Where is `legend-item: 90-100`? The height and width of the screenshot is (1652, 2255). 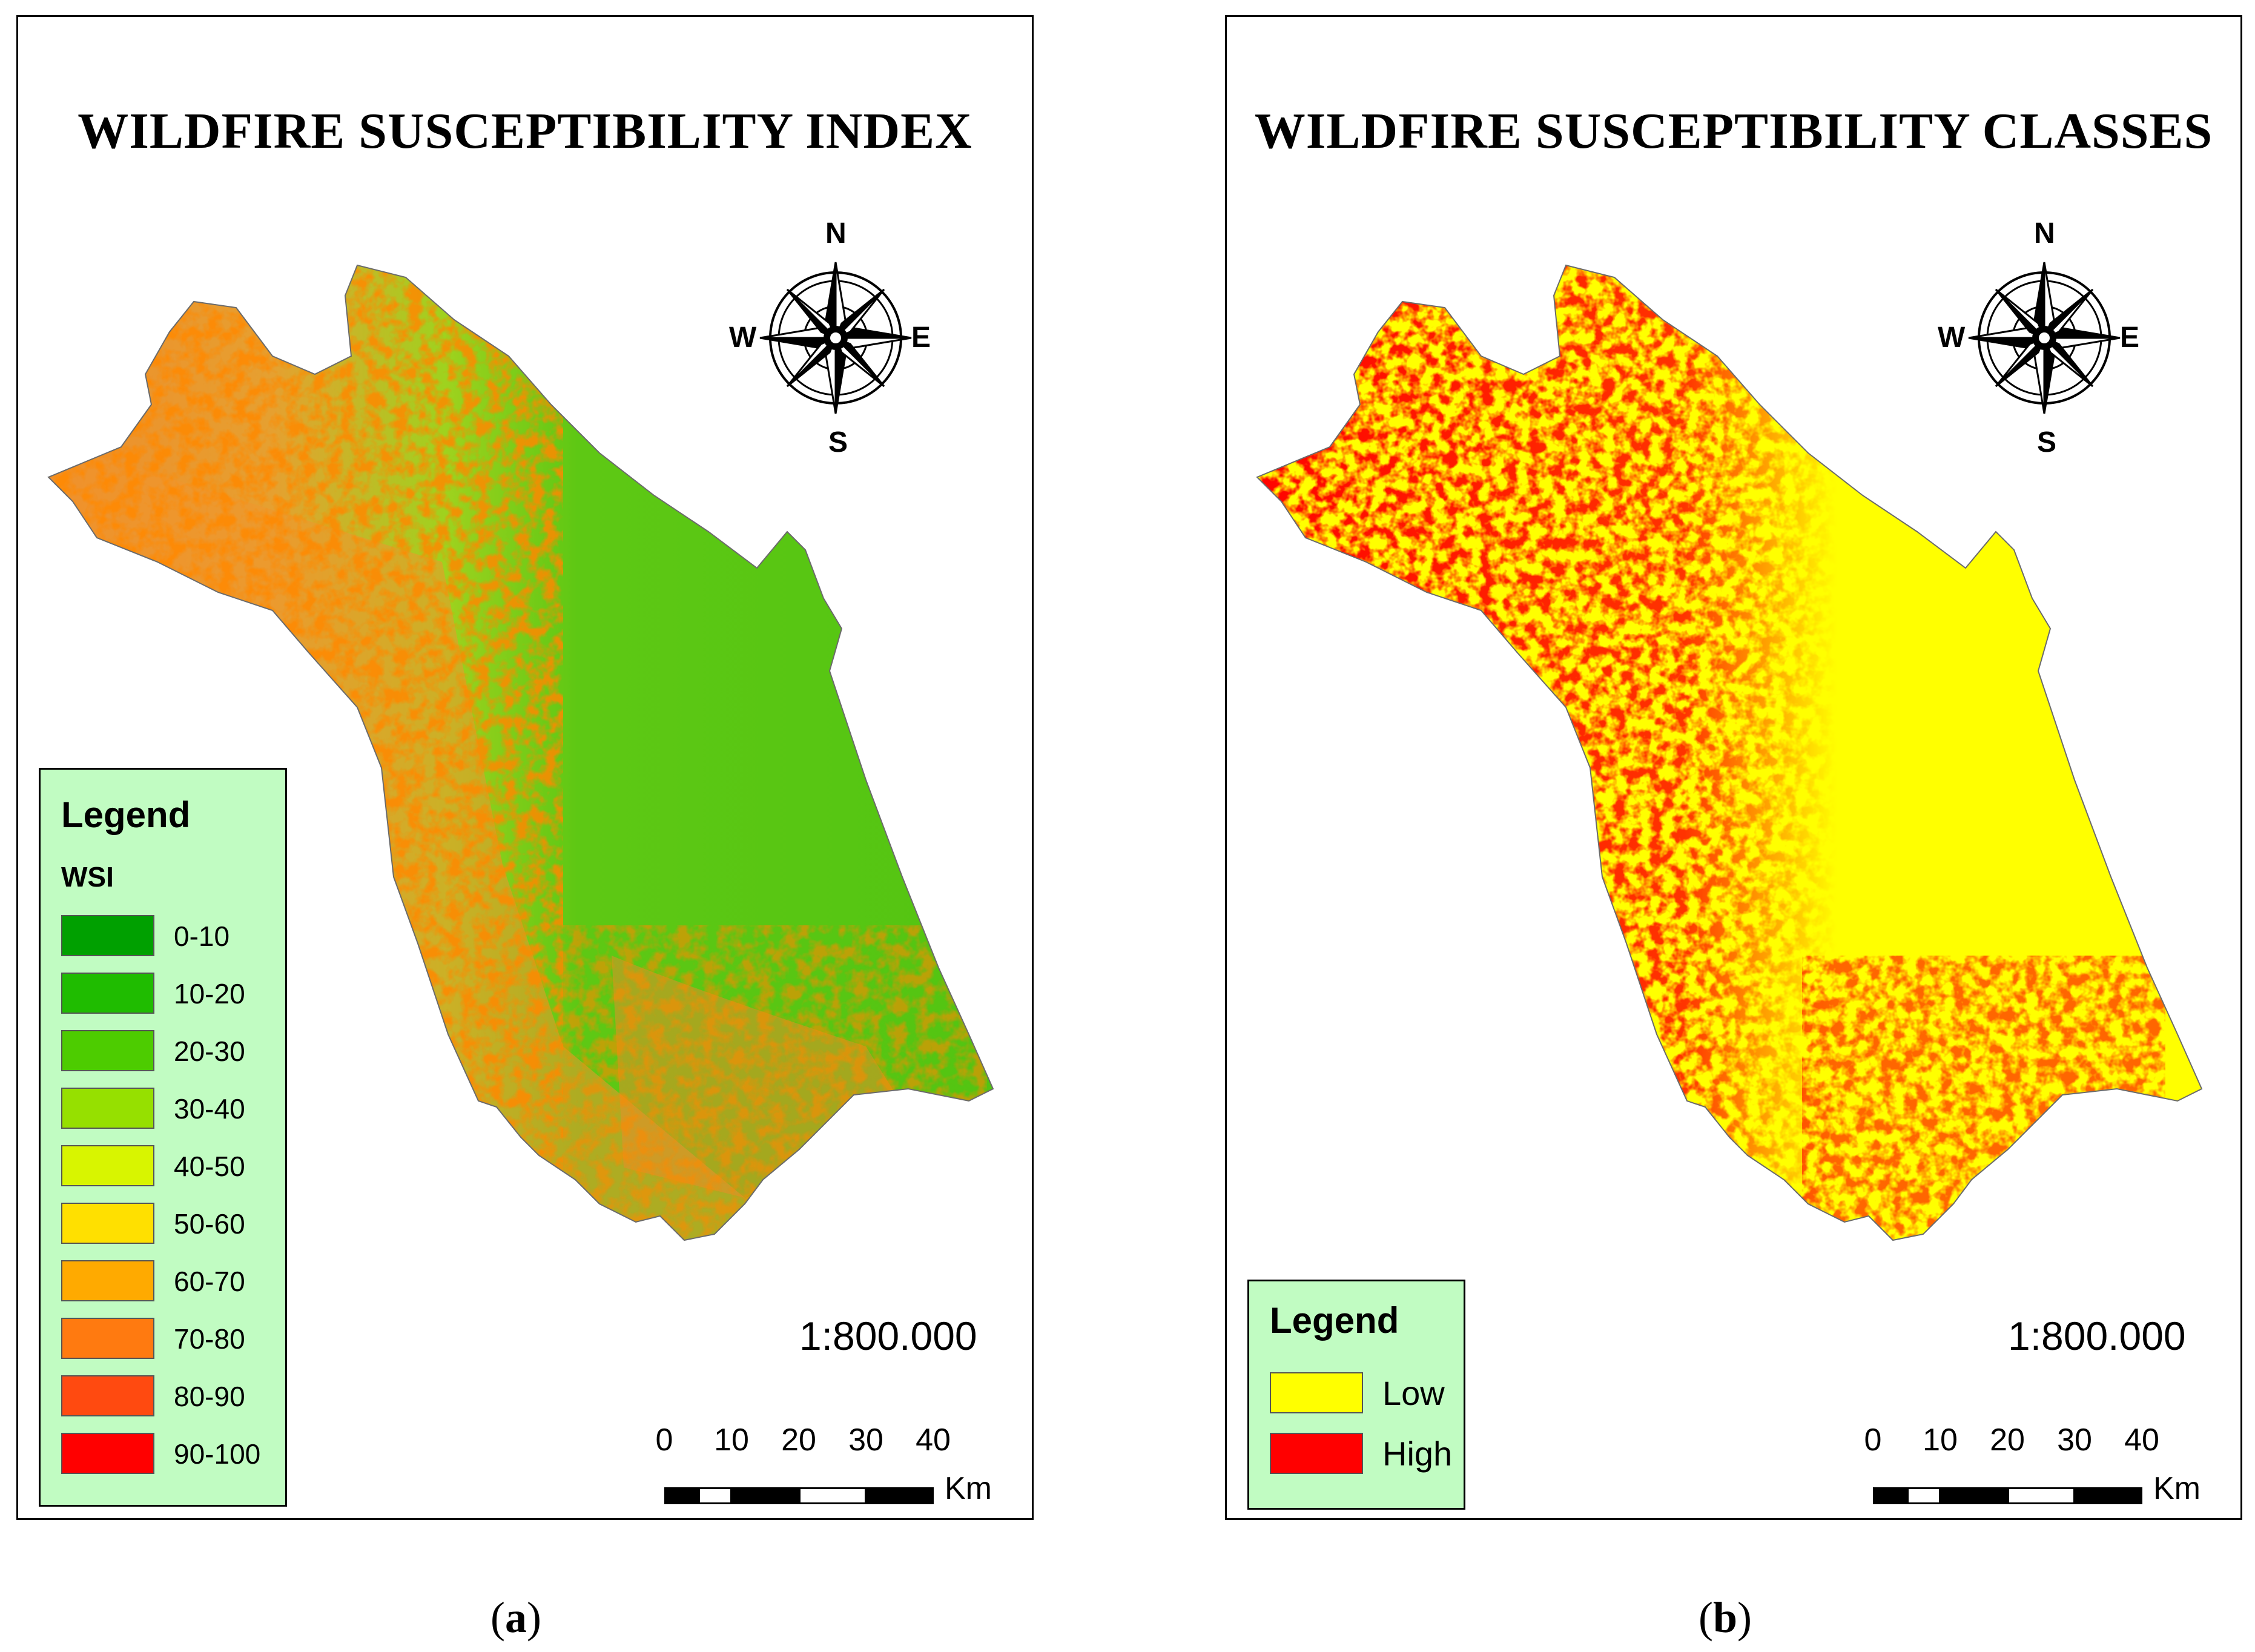 legend-item: 90-100 is located at coordinates (182, 1454).